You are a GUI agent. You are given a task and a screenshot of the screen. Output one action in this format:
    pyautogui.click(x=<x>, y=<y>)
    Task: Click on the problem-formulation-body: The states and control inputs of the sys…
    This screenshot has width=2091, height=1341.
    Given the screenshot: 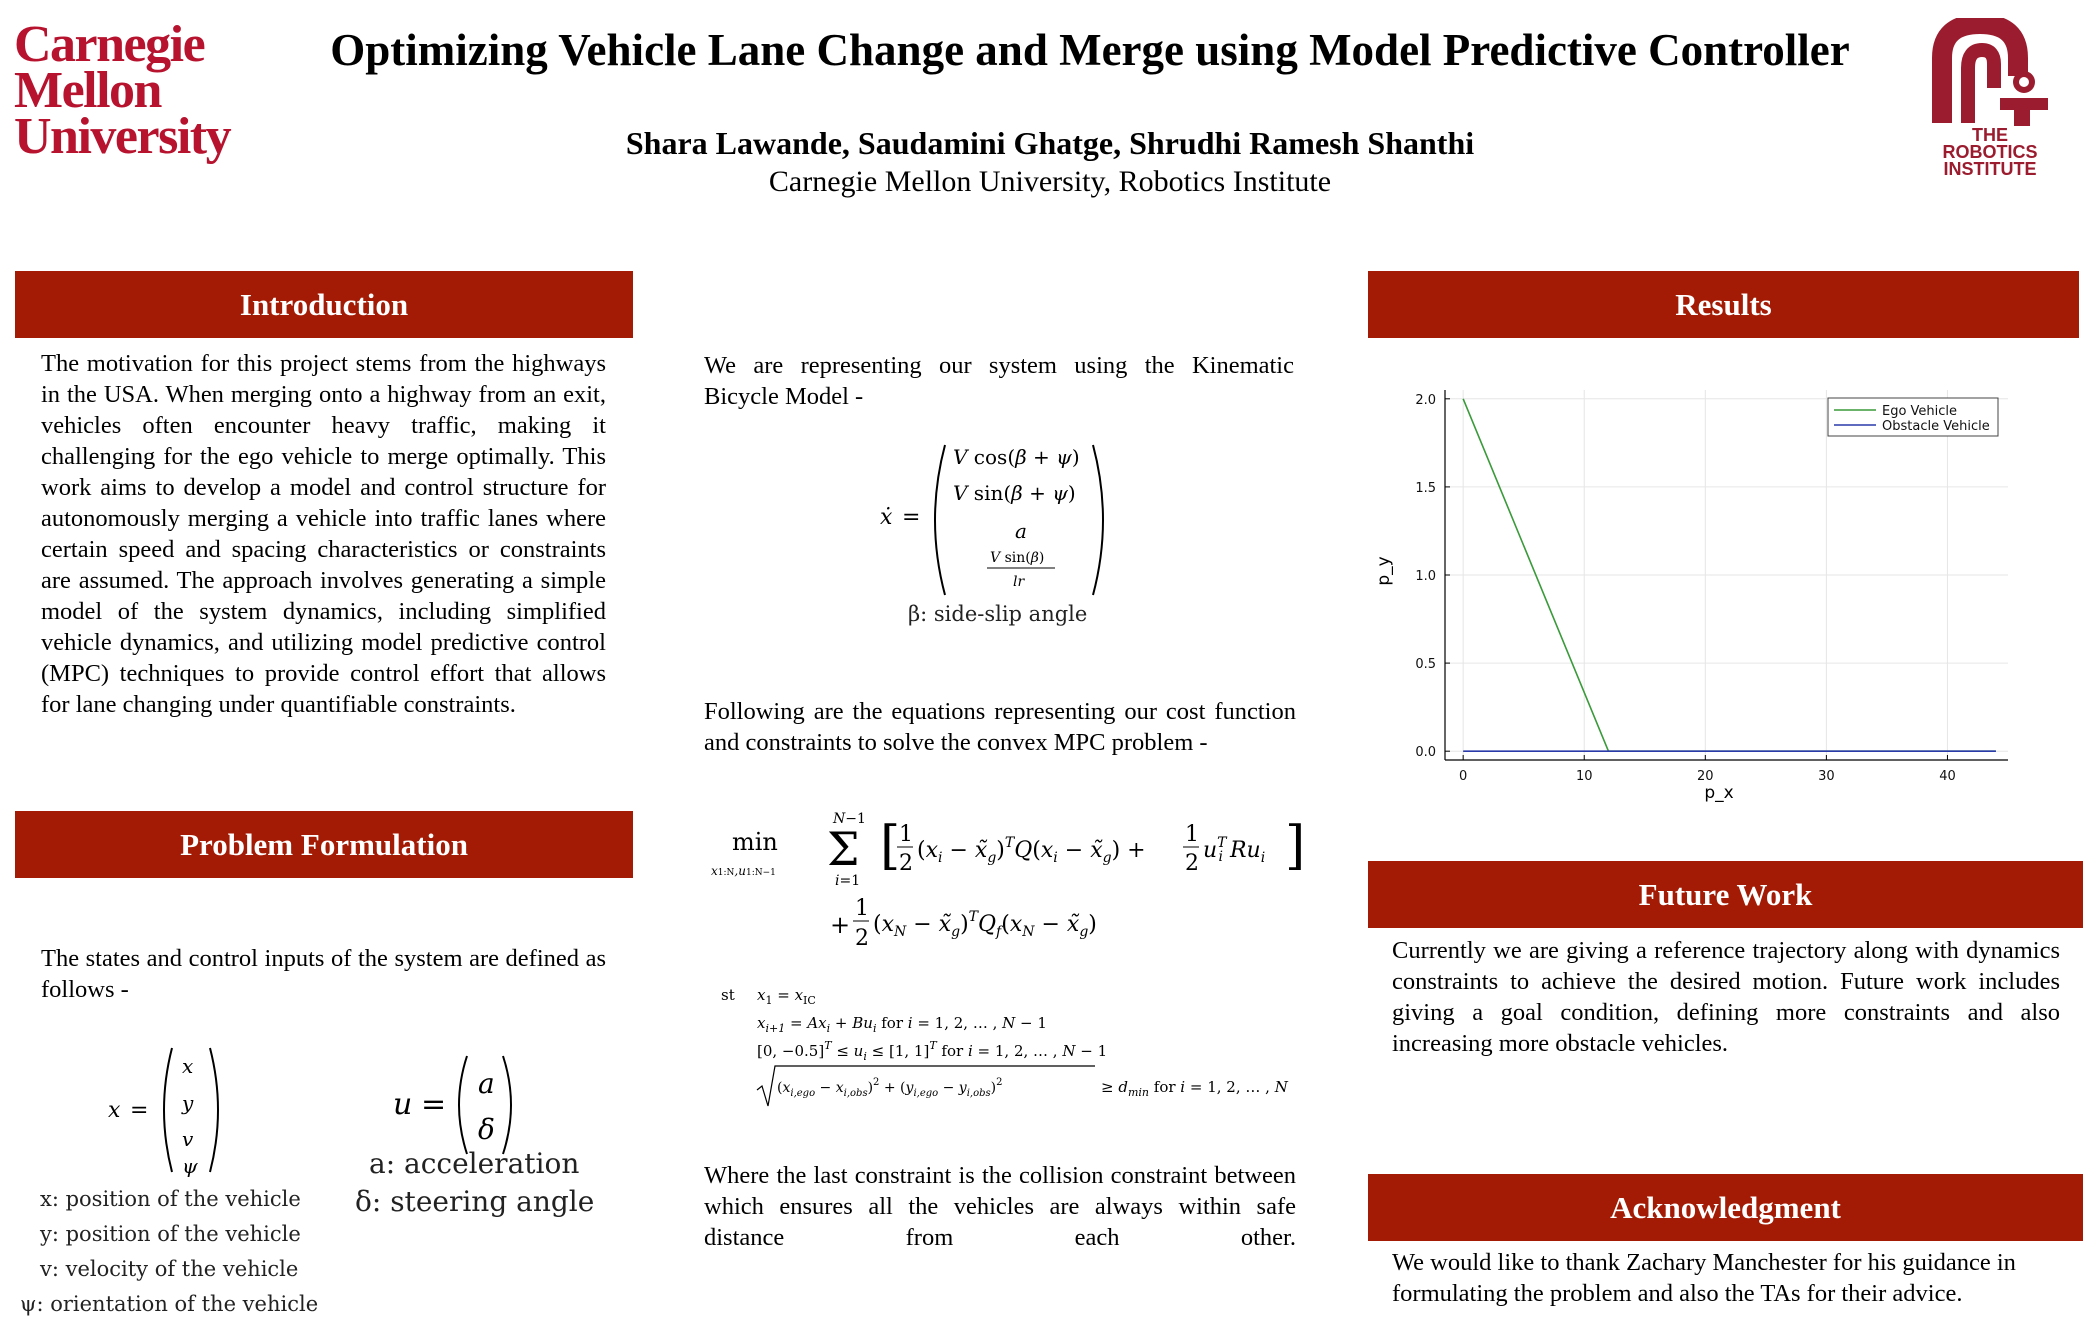 What is the action you would take?
    pyautogui.click(x=323, y=974)
    